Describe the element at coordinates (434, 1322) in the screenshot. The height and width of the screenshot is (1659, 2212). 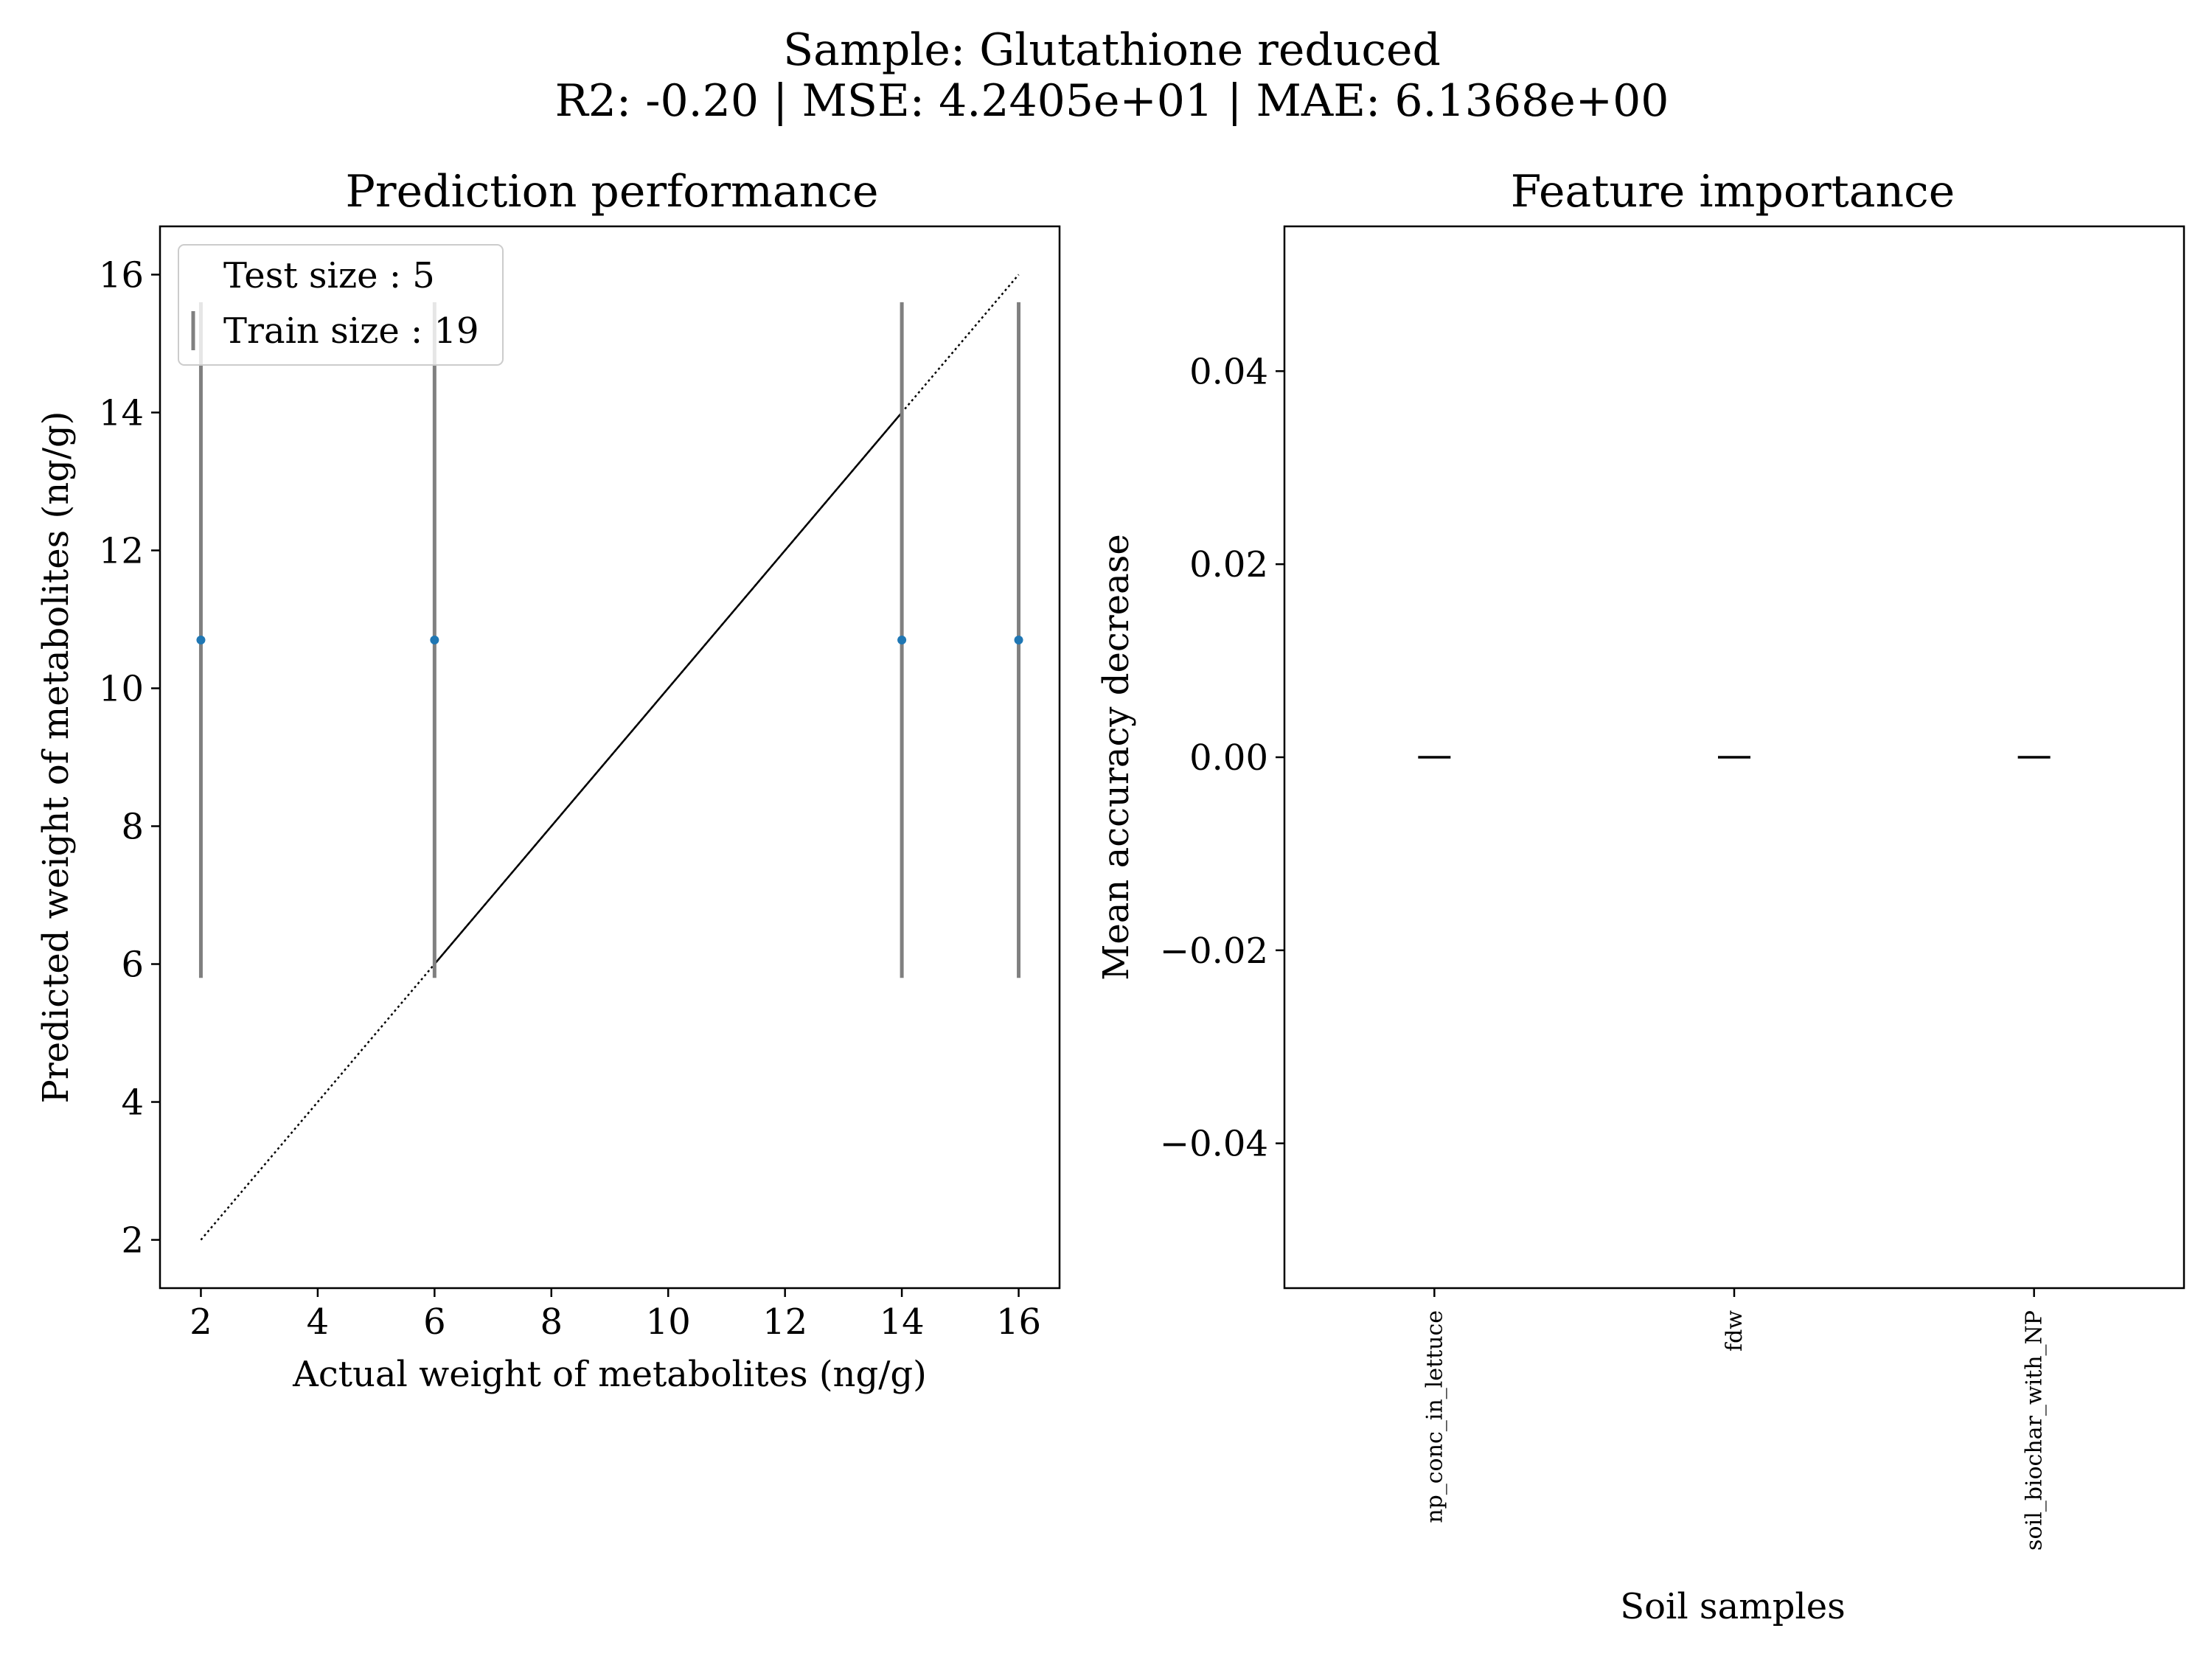
I see `x-tick-label: 6` at that location.